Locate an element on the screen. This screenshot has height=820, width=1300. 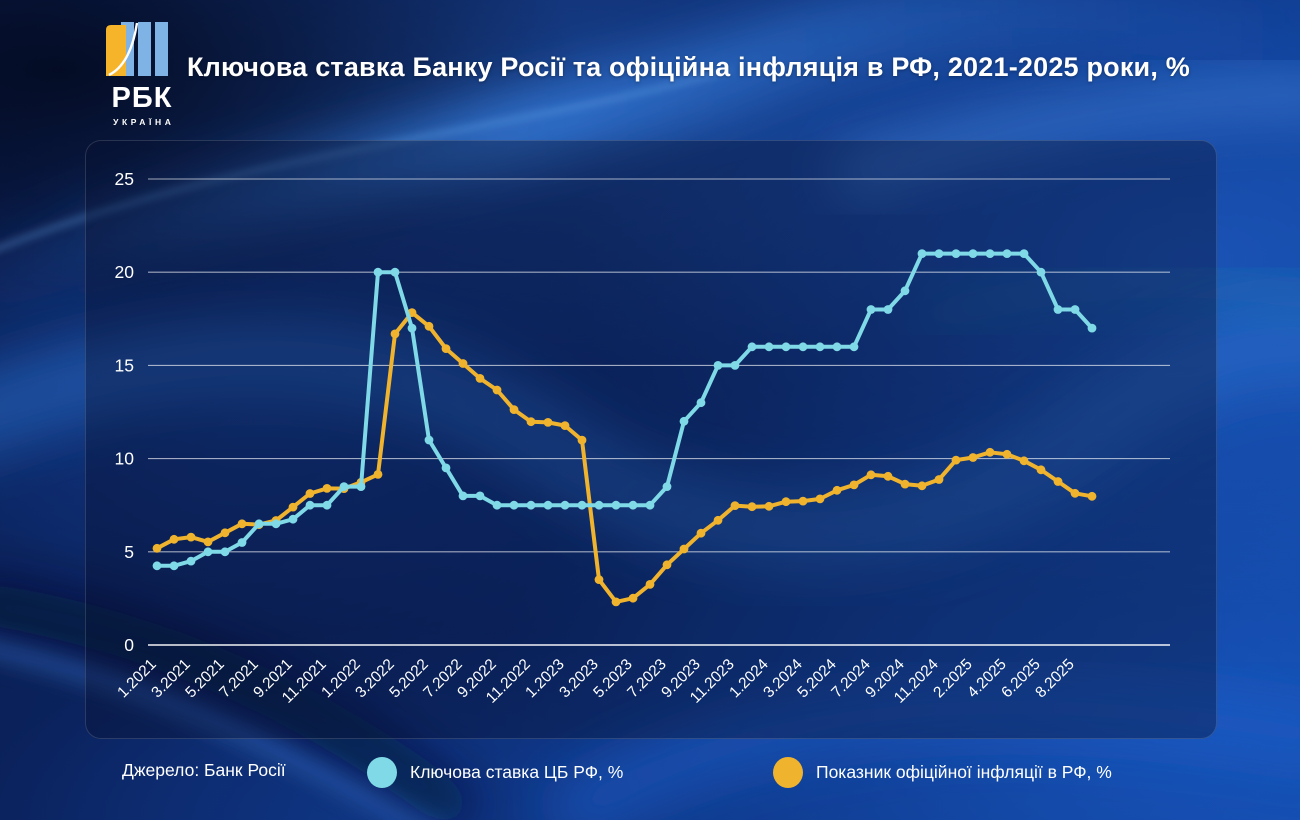
inflation-legend-dot is located at coordinates (788, 772).